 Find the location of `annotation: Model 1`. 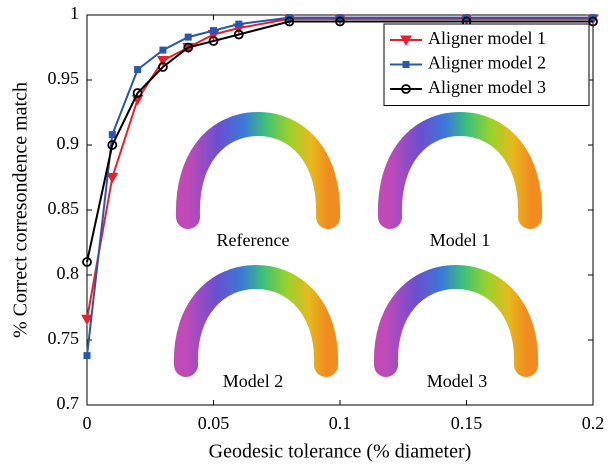

annotation: Model 1 is located at coordinates (460, 240).